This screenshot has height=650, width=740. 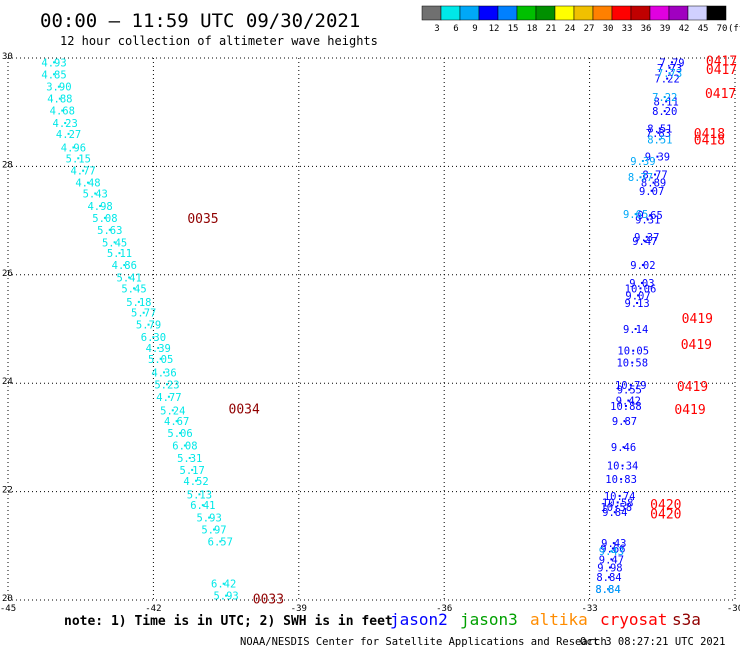 What do you see at coordinates (559, 619) in the screenshot?
I see `satellite-legend-altika: altika` at bounding box center [559, 619].